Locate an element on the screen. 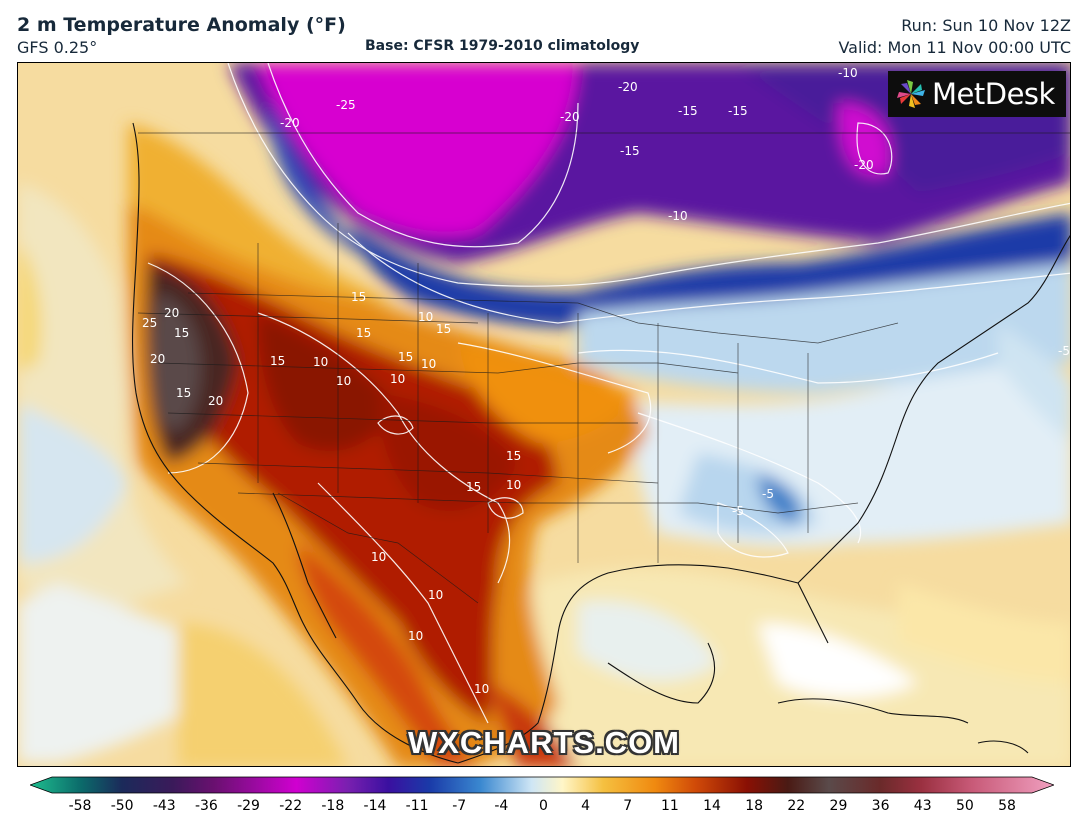  colorbar-tick-label: 29 is located at coordinates (838, 806).